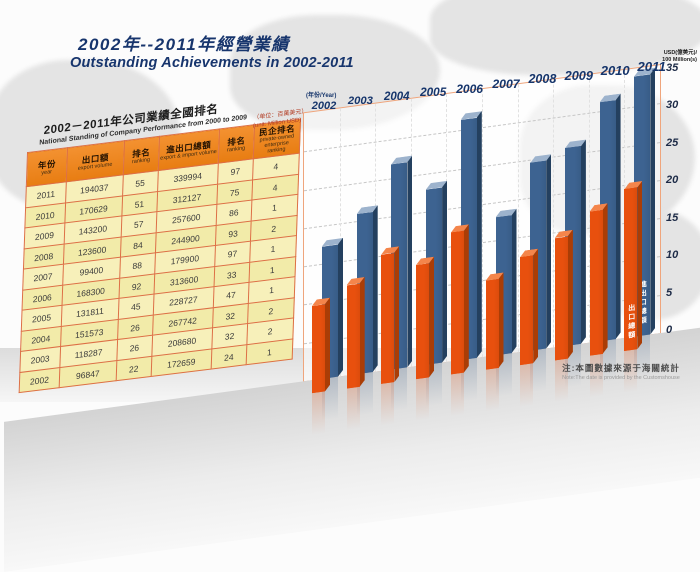 The width and height of the screenshot is (700, 572). Describe the element at coordinates (672, 217) in the screenshot. I see `y-axis-tick-15: 15` at that location.